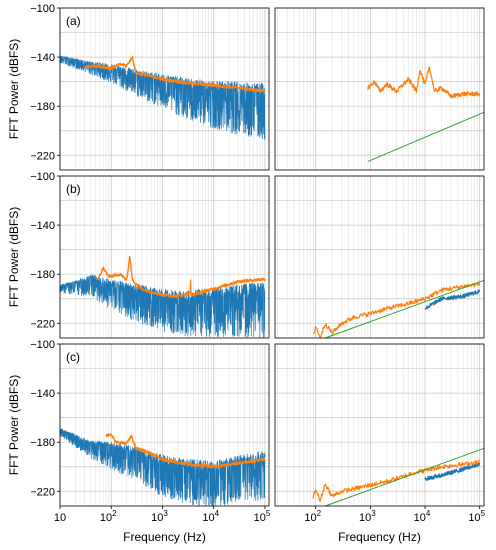 This screenshot has height=550, width=496. Describe the element at coordinates (14, 425) in the screenshot. I see `y-axis-title-2: FFT Power (dBFS)` at that location.